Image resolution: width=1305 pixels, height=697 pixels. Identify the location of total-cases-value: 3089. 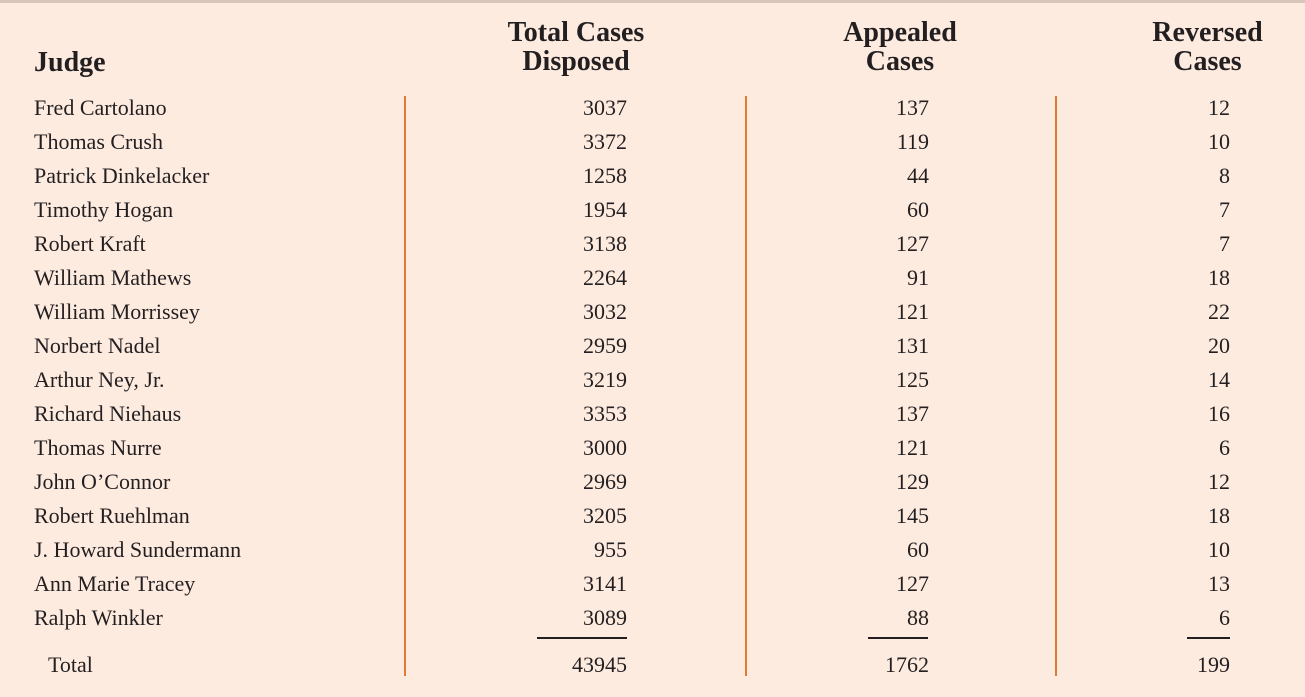
(605, 617).